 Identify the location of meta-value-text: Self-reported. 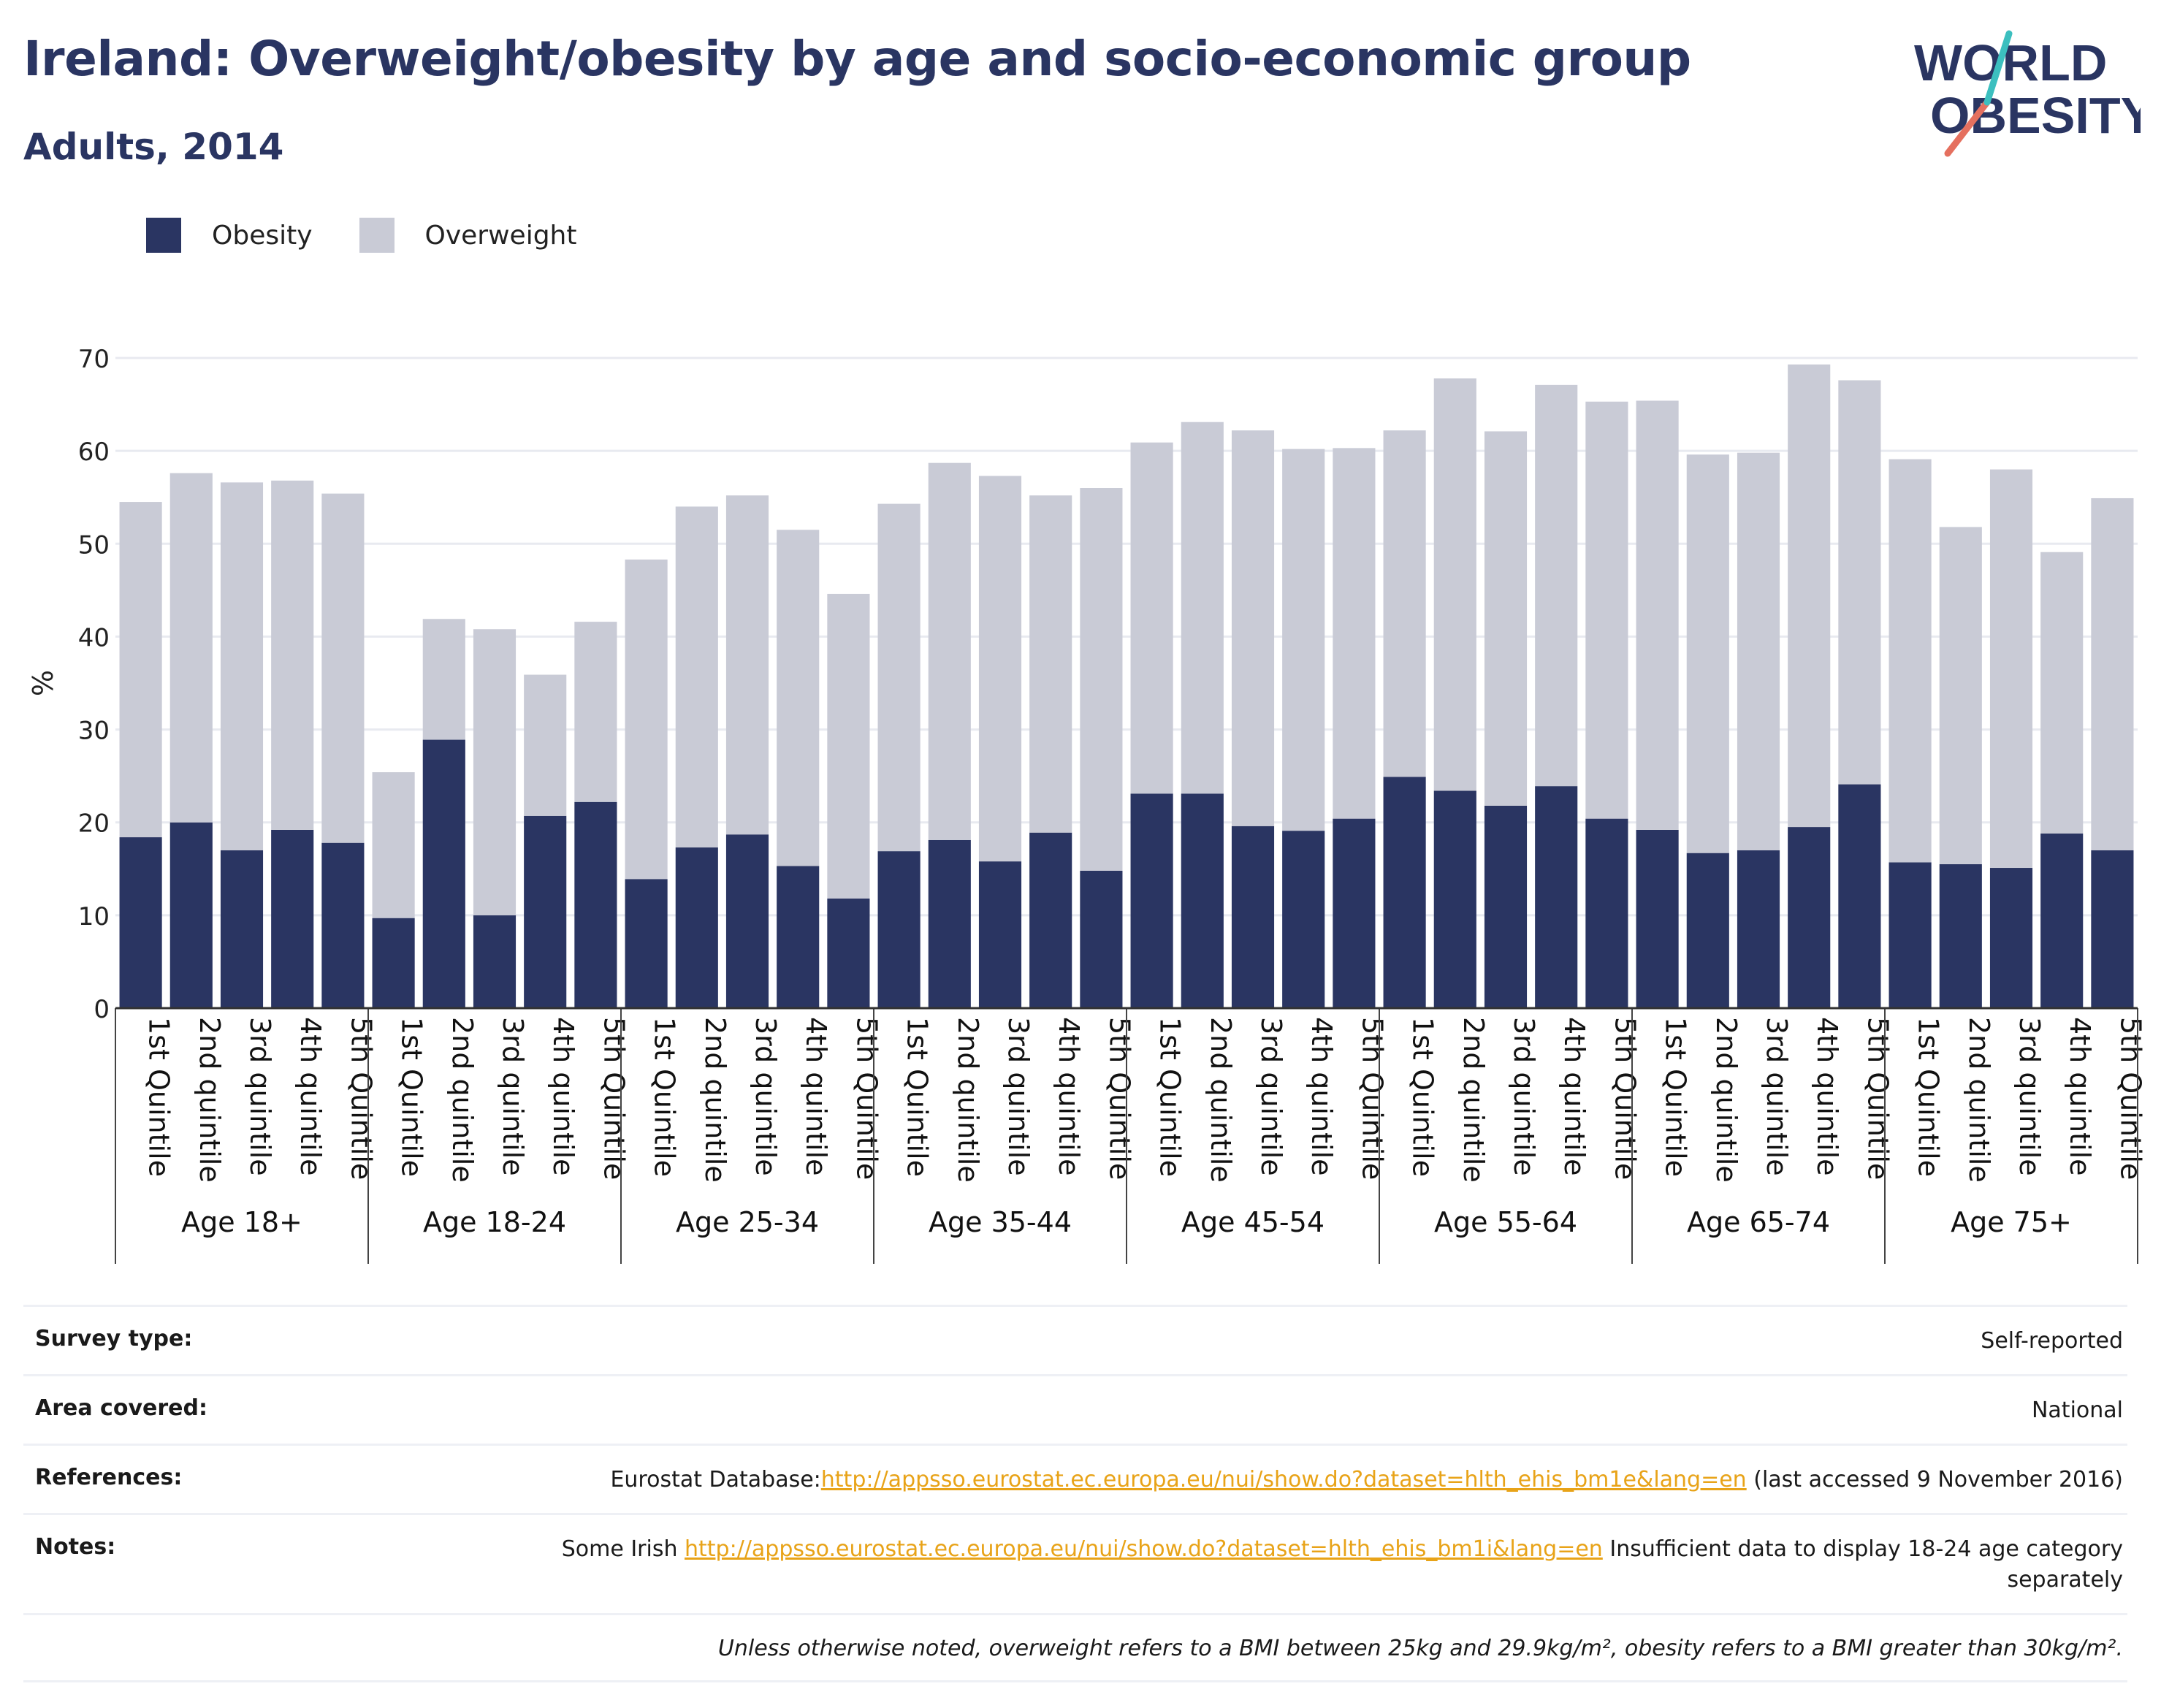
(2052, 1341).